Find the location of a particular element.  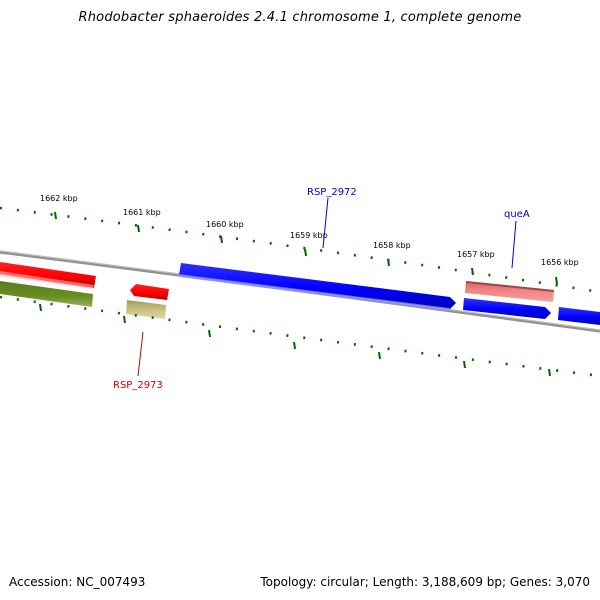

olive-feature is located at coordinates (46, 294).